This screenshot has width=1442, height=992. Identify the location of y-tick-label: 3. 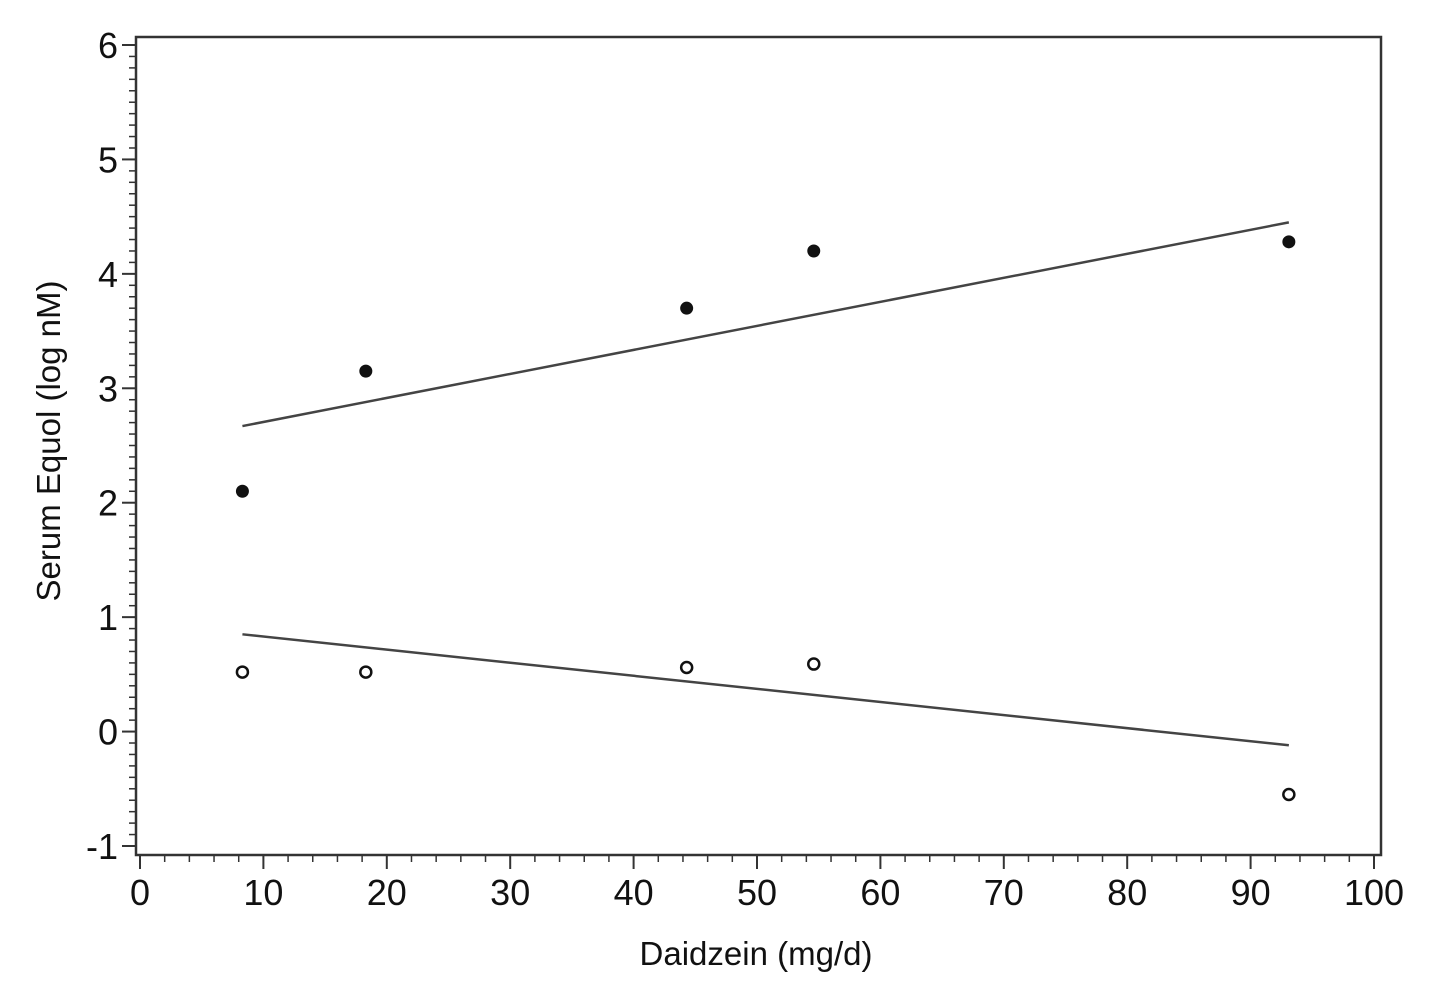
(108, 388).